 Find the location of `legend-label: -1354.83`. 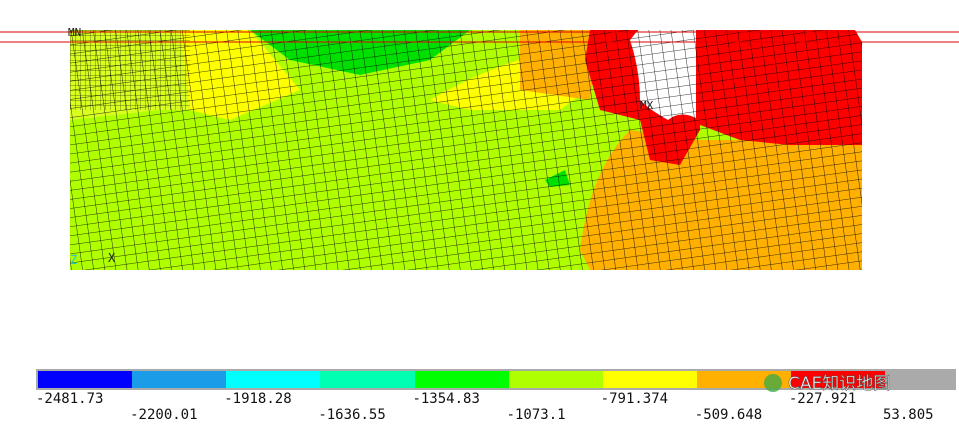

legend-label: -1354.83 is located at coordinates (445, 399).